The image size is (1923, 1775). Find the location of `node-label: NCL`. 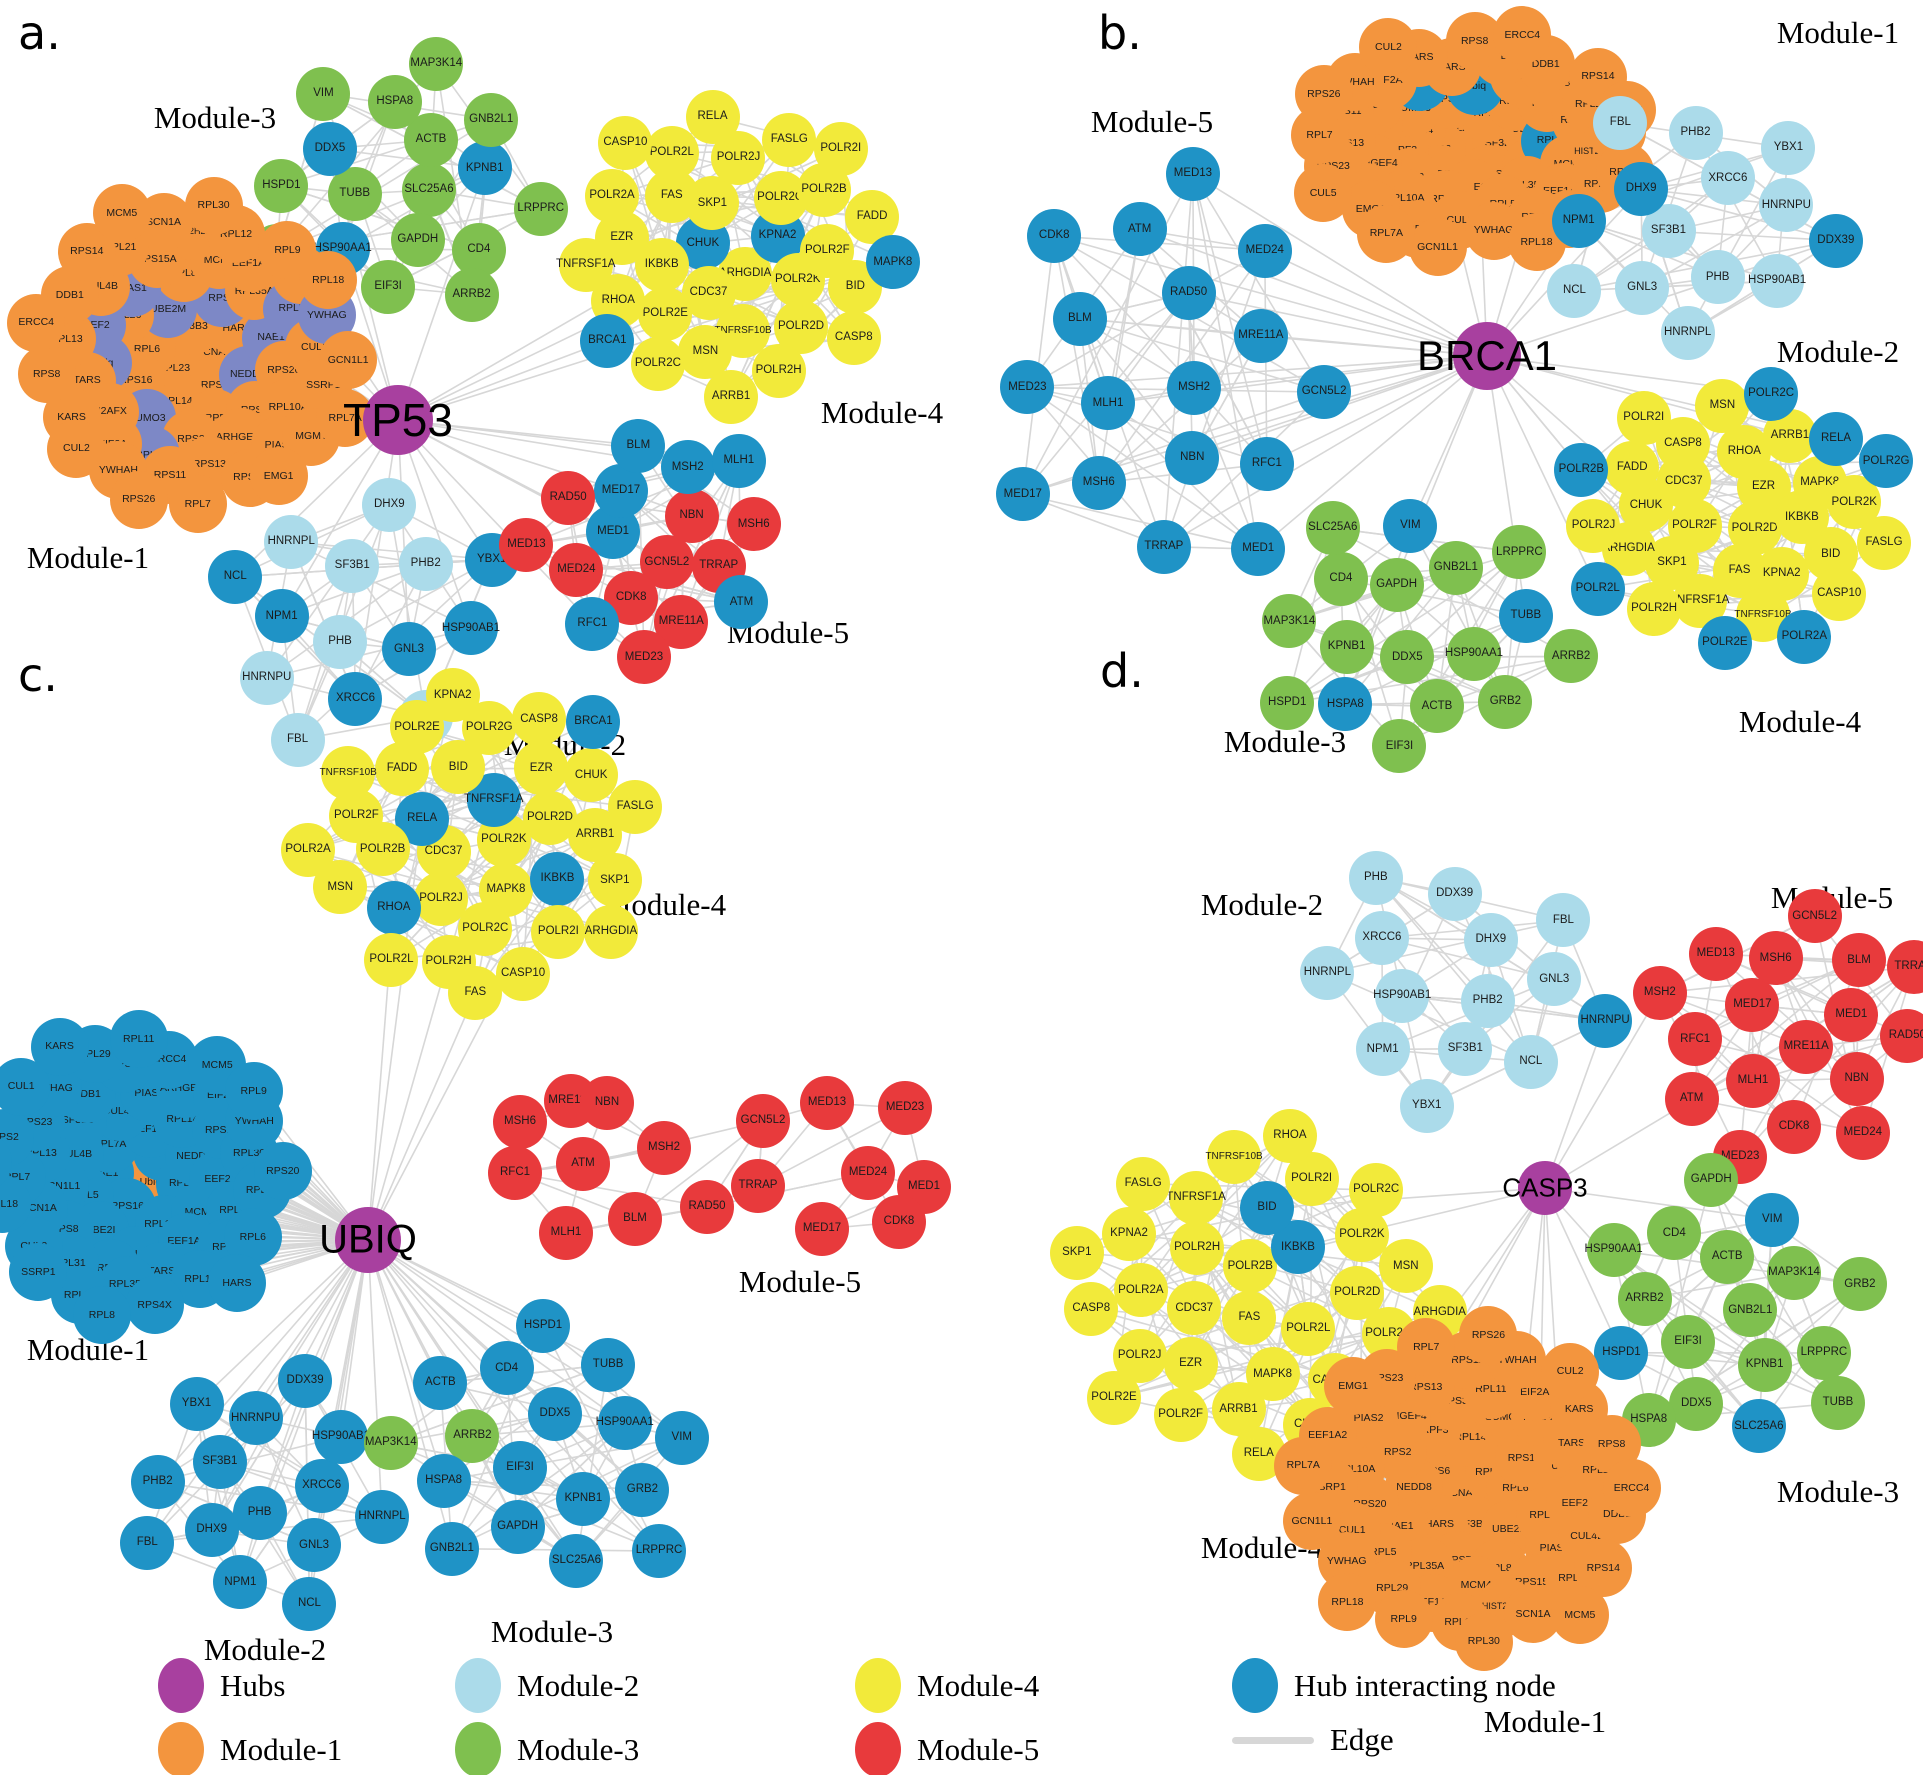

node-label: NCL is located at coordinates (1574, 289).